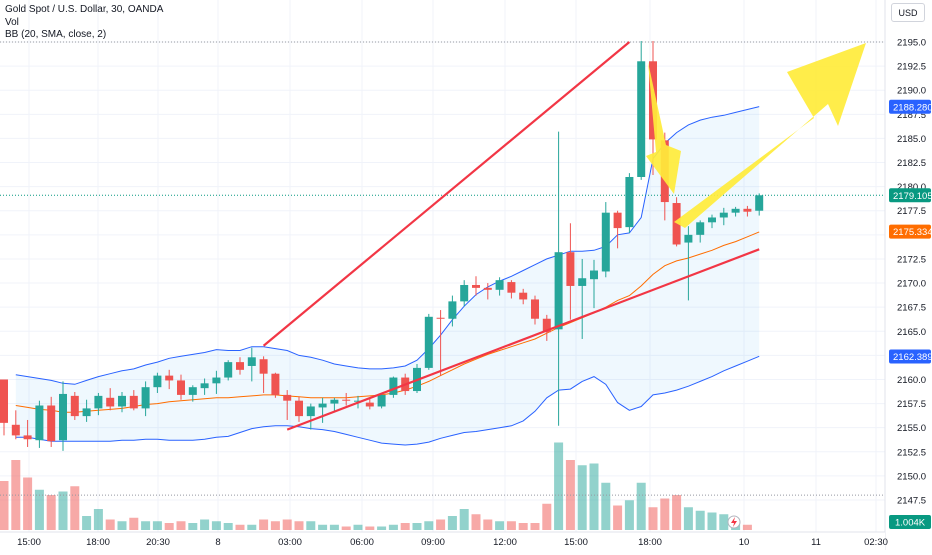 Image resolution: width=932 pixels, height=555 pixels. Describe the element at coordinates (912, 196) in the screenshot. I see `price-label-text: 2179.105` at that location.